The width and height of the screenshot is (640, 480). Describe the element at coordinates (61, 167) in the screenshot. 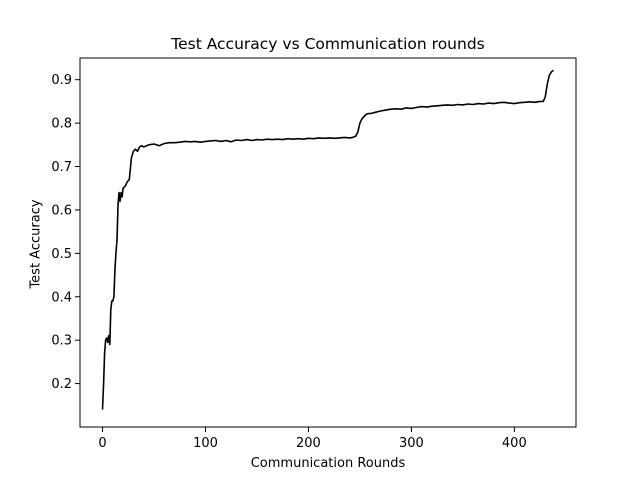

I see `y-tick-label: 0.7` at that location.